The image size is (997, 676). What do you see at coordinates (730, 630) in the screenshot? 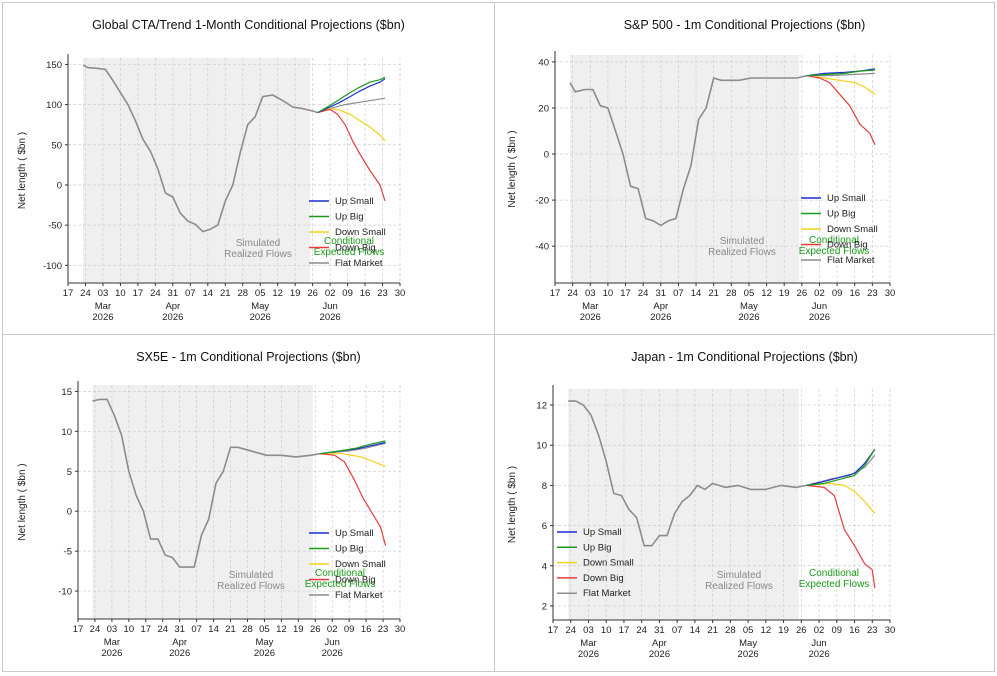
I see `x-tick-label: 28` at bounding box center [730, 630].